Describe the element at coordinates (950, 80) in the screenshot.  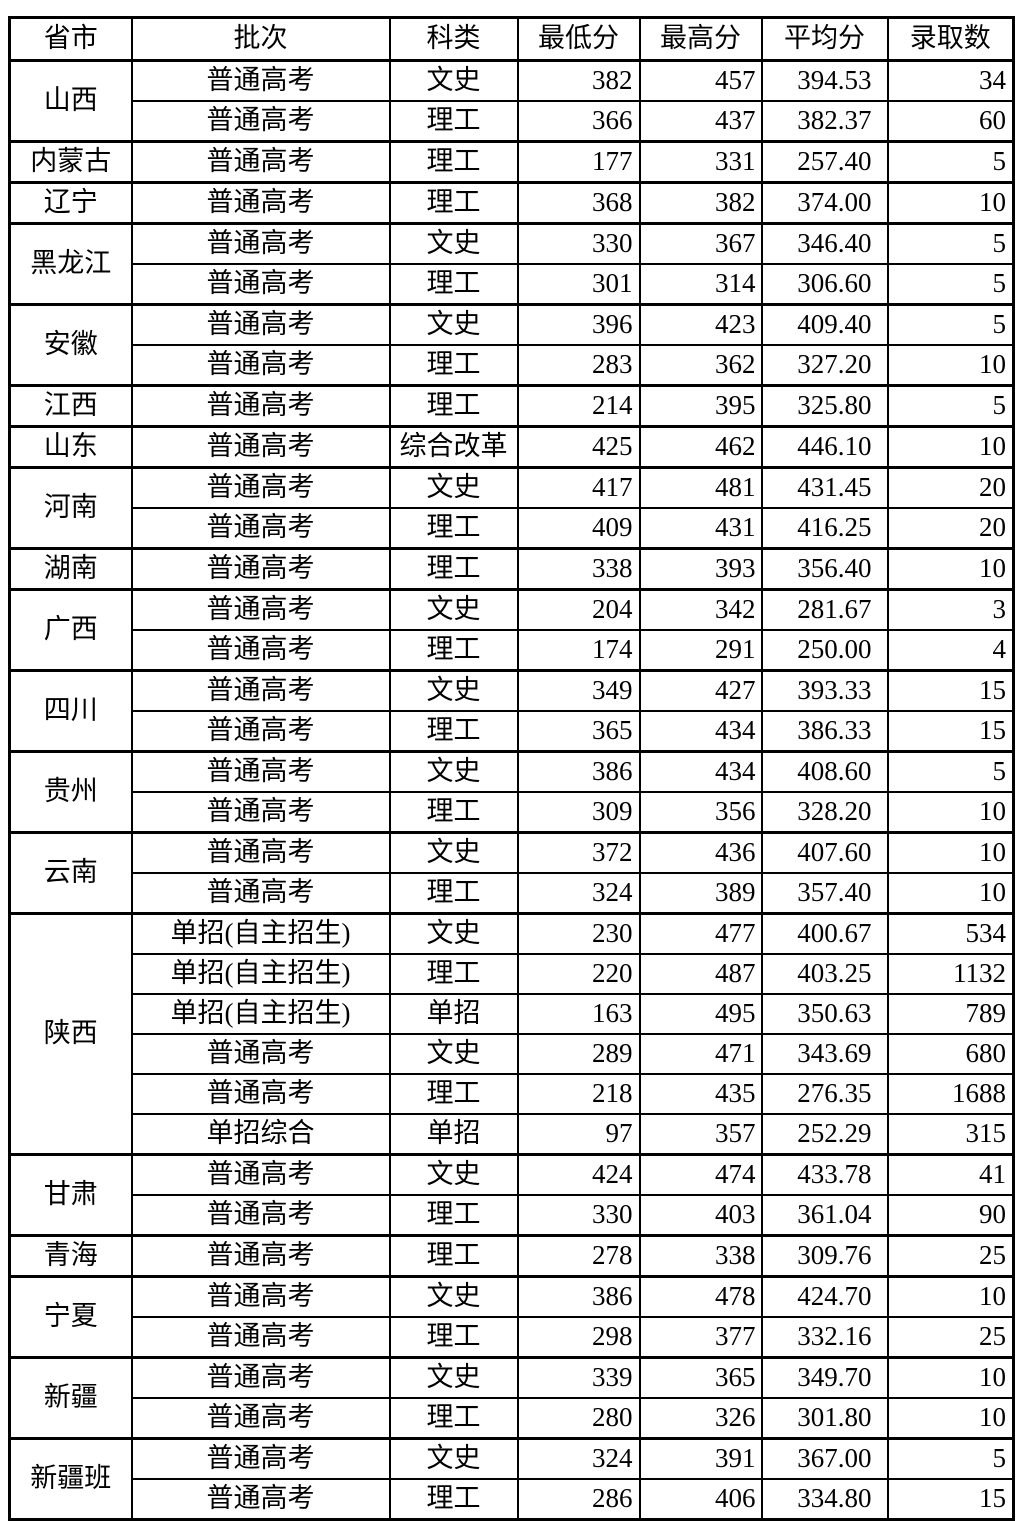
I see `admit-count-cell: 34` at that location.